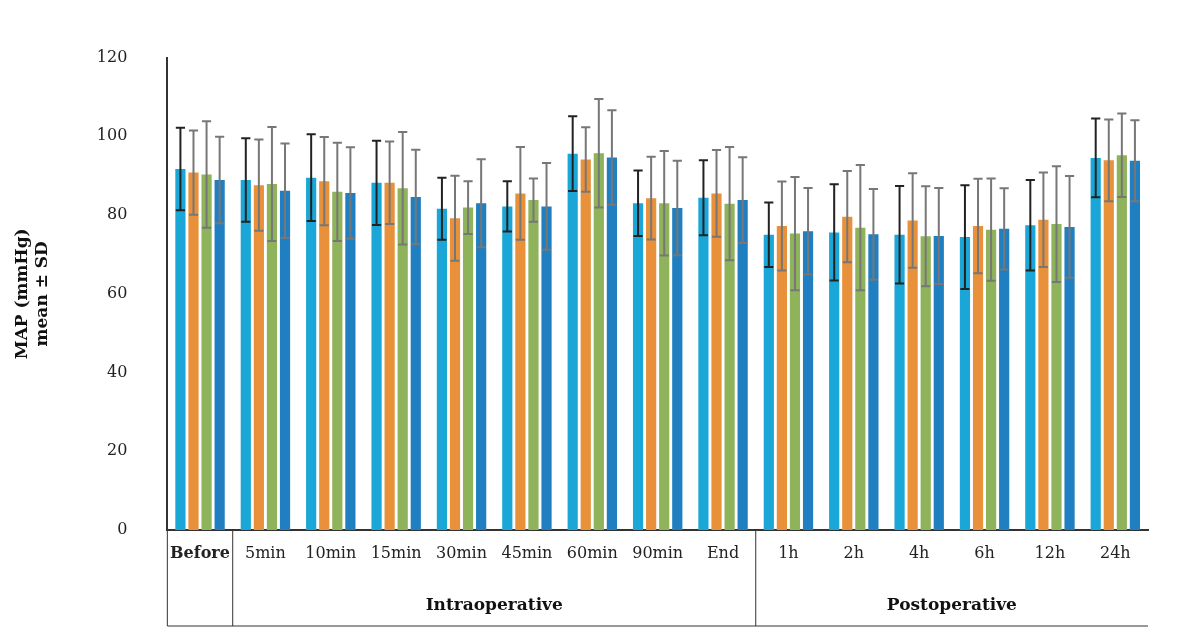 This screenshot has height=640, width=1177. What do you see at coordinates (112, 56) in the screenshot?
I see `y-tick-label: 120` at bounding box center [112, 56].